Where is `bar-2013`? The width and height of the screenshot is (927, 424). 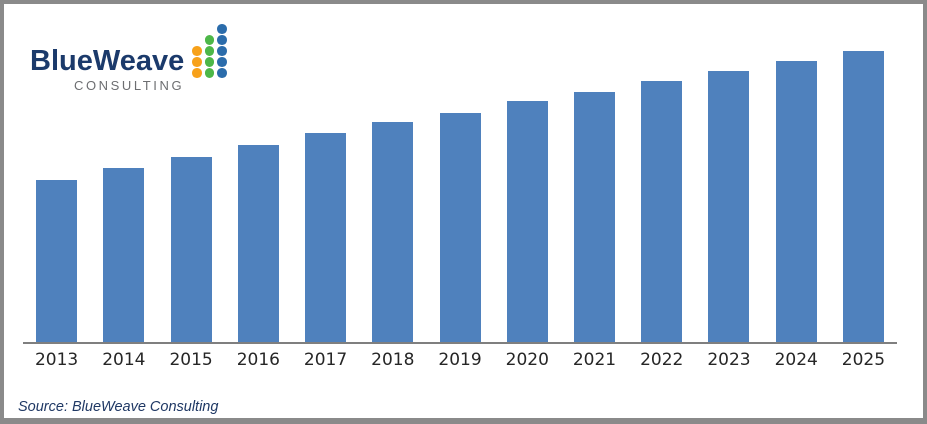
bar-2013 is located at coordinates (57, 261).